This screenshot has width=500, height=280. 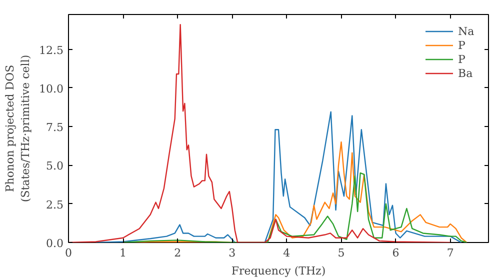 I want to click on x-tick-label: 1, so click(x=123, y=253).